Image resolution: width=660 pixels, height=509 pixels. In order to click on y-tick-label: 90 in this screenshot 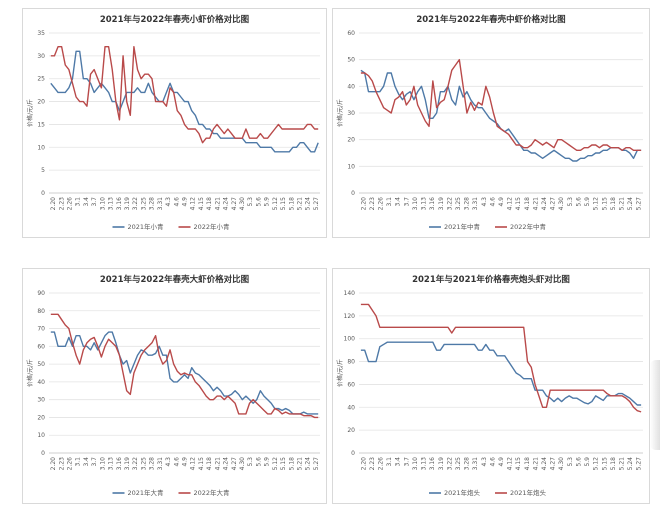, I will do `click(41, 293)`.